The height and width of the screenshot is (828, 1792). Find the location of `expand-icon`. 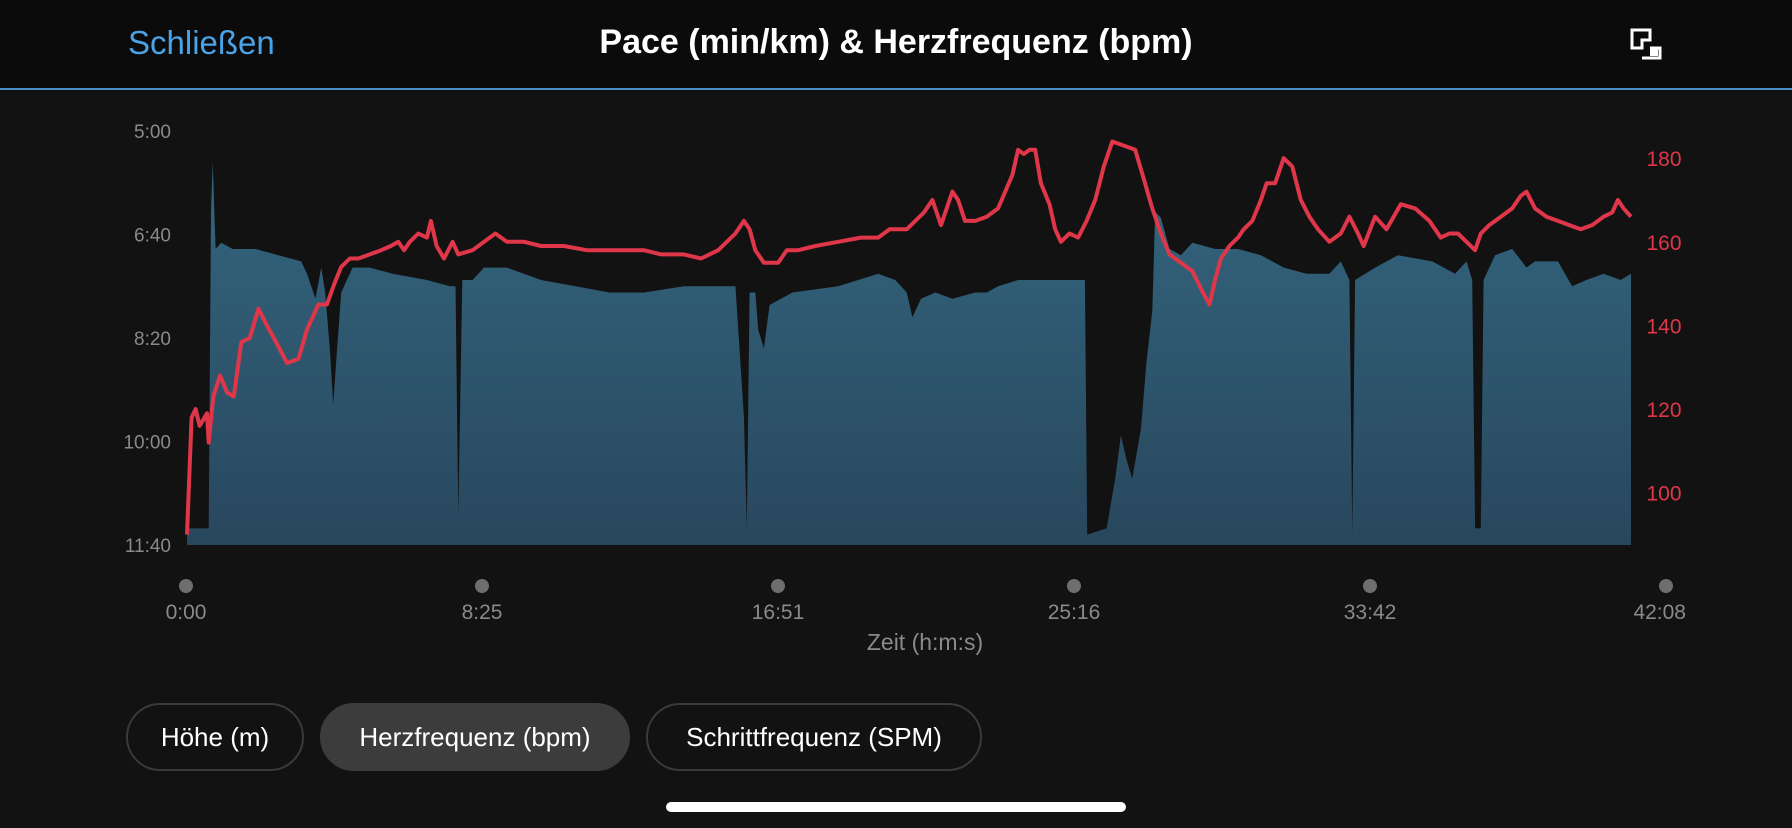

expand-icon is located at coordinates (1646, 44).